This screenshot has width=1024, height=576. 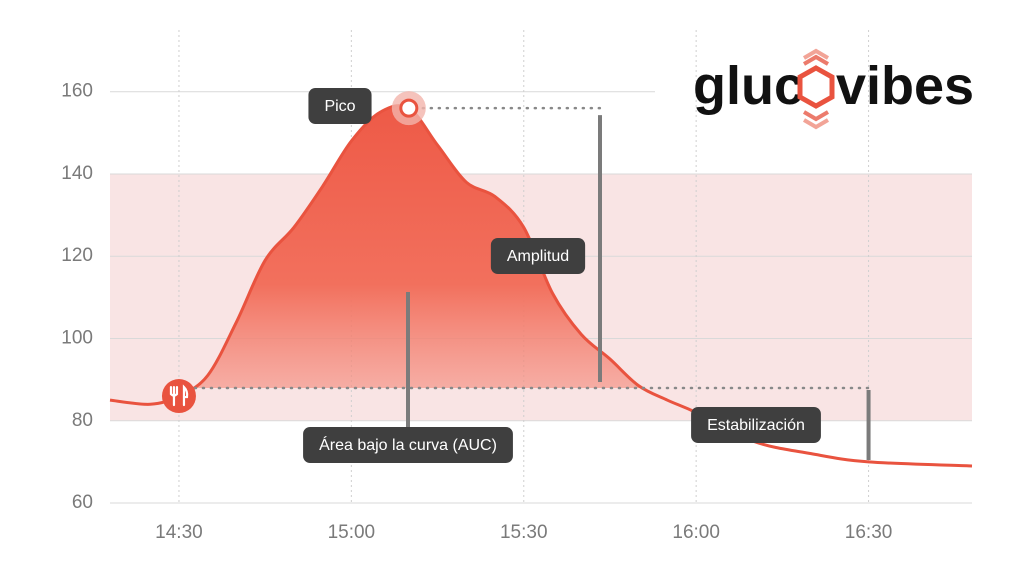 What do you see at coordinates (82, 502) in the screenshot?
I see `y-tick-label: 60` at bounding box center [82, 502].